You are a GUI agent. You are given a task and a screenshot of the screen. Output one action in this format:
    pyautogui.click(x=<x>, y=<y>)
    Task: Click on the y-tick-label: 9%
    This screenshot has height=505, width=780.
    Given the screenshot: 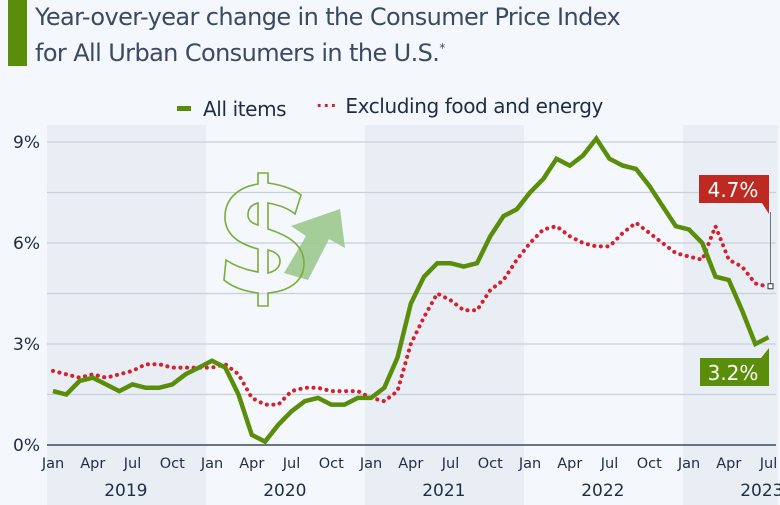 What is the action you would take?
    pyautogui.click(x=26, y=143)
    